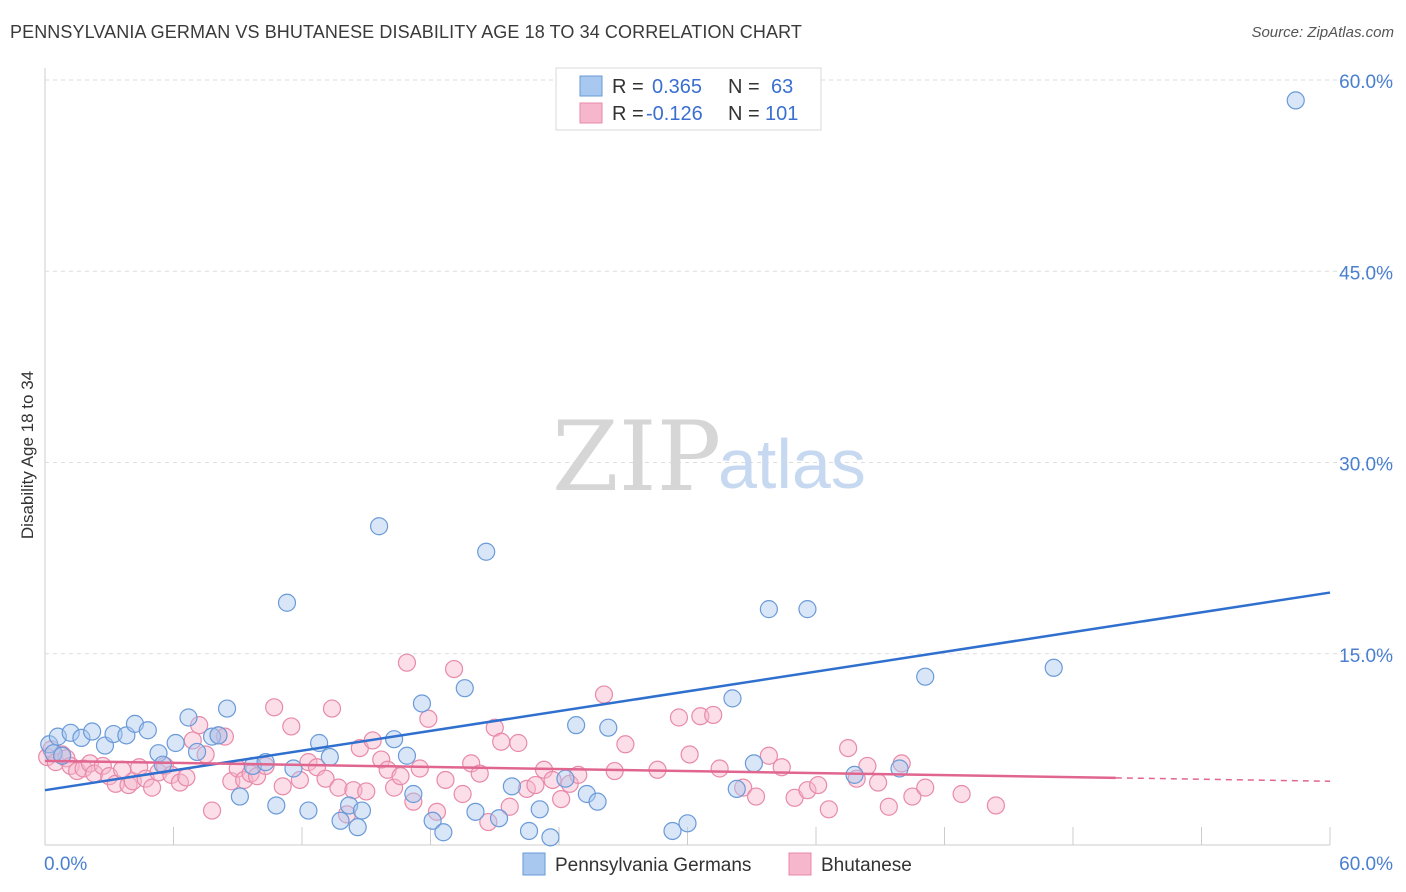  Describe the element at coordinates (744, 114) in the screenshot. I see `legend-n-label-2: N =` at that location.